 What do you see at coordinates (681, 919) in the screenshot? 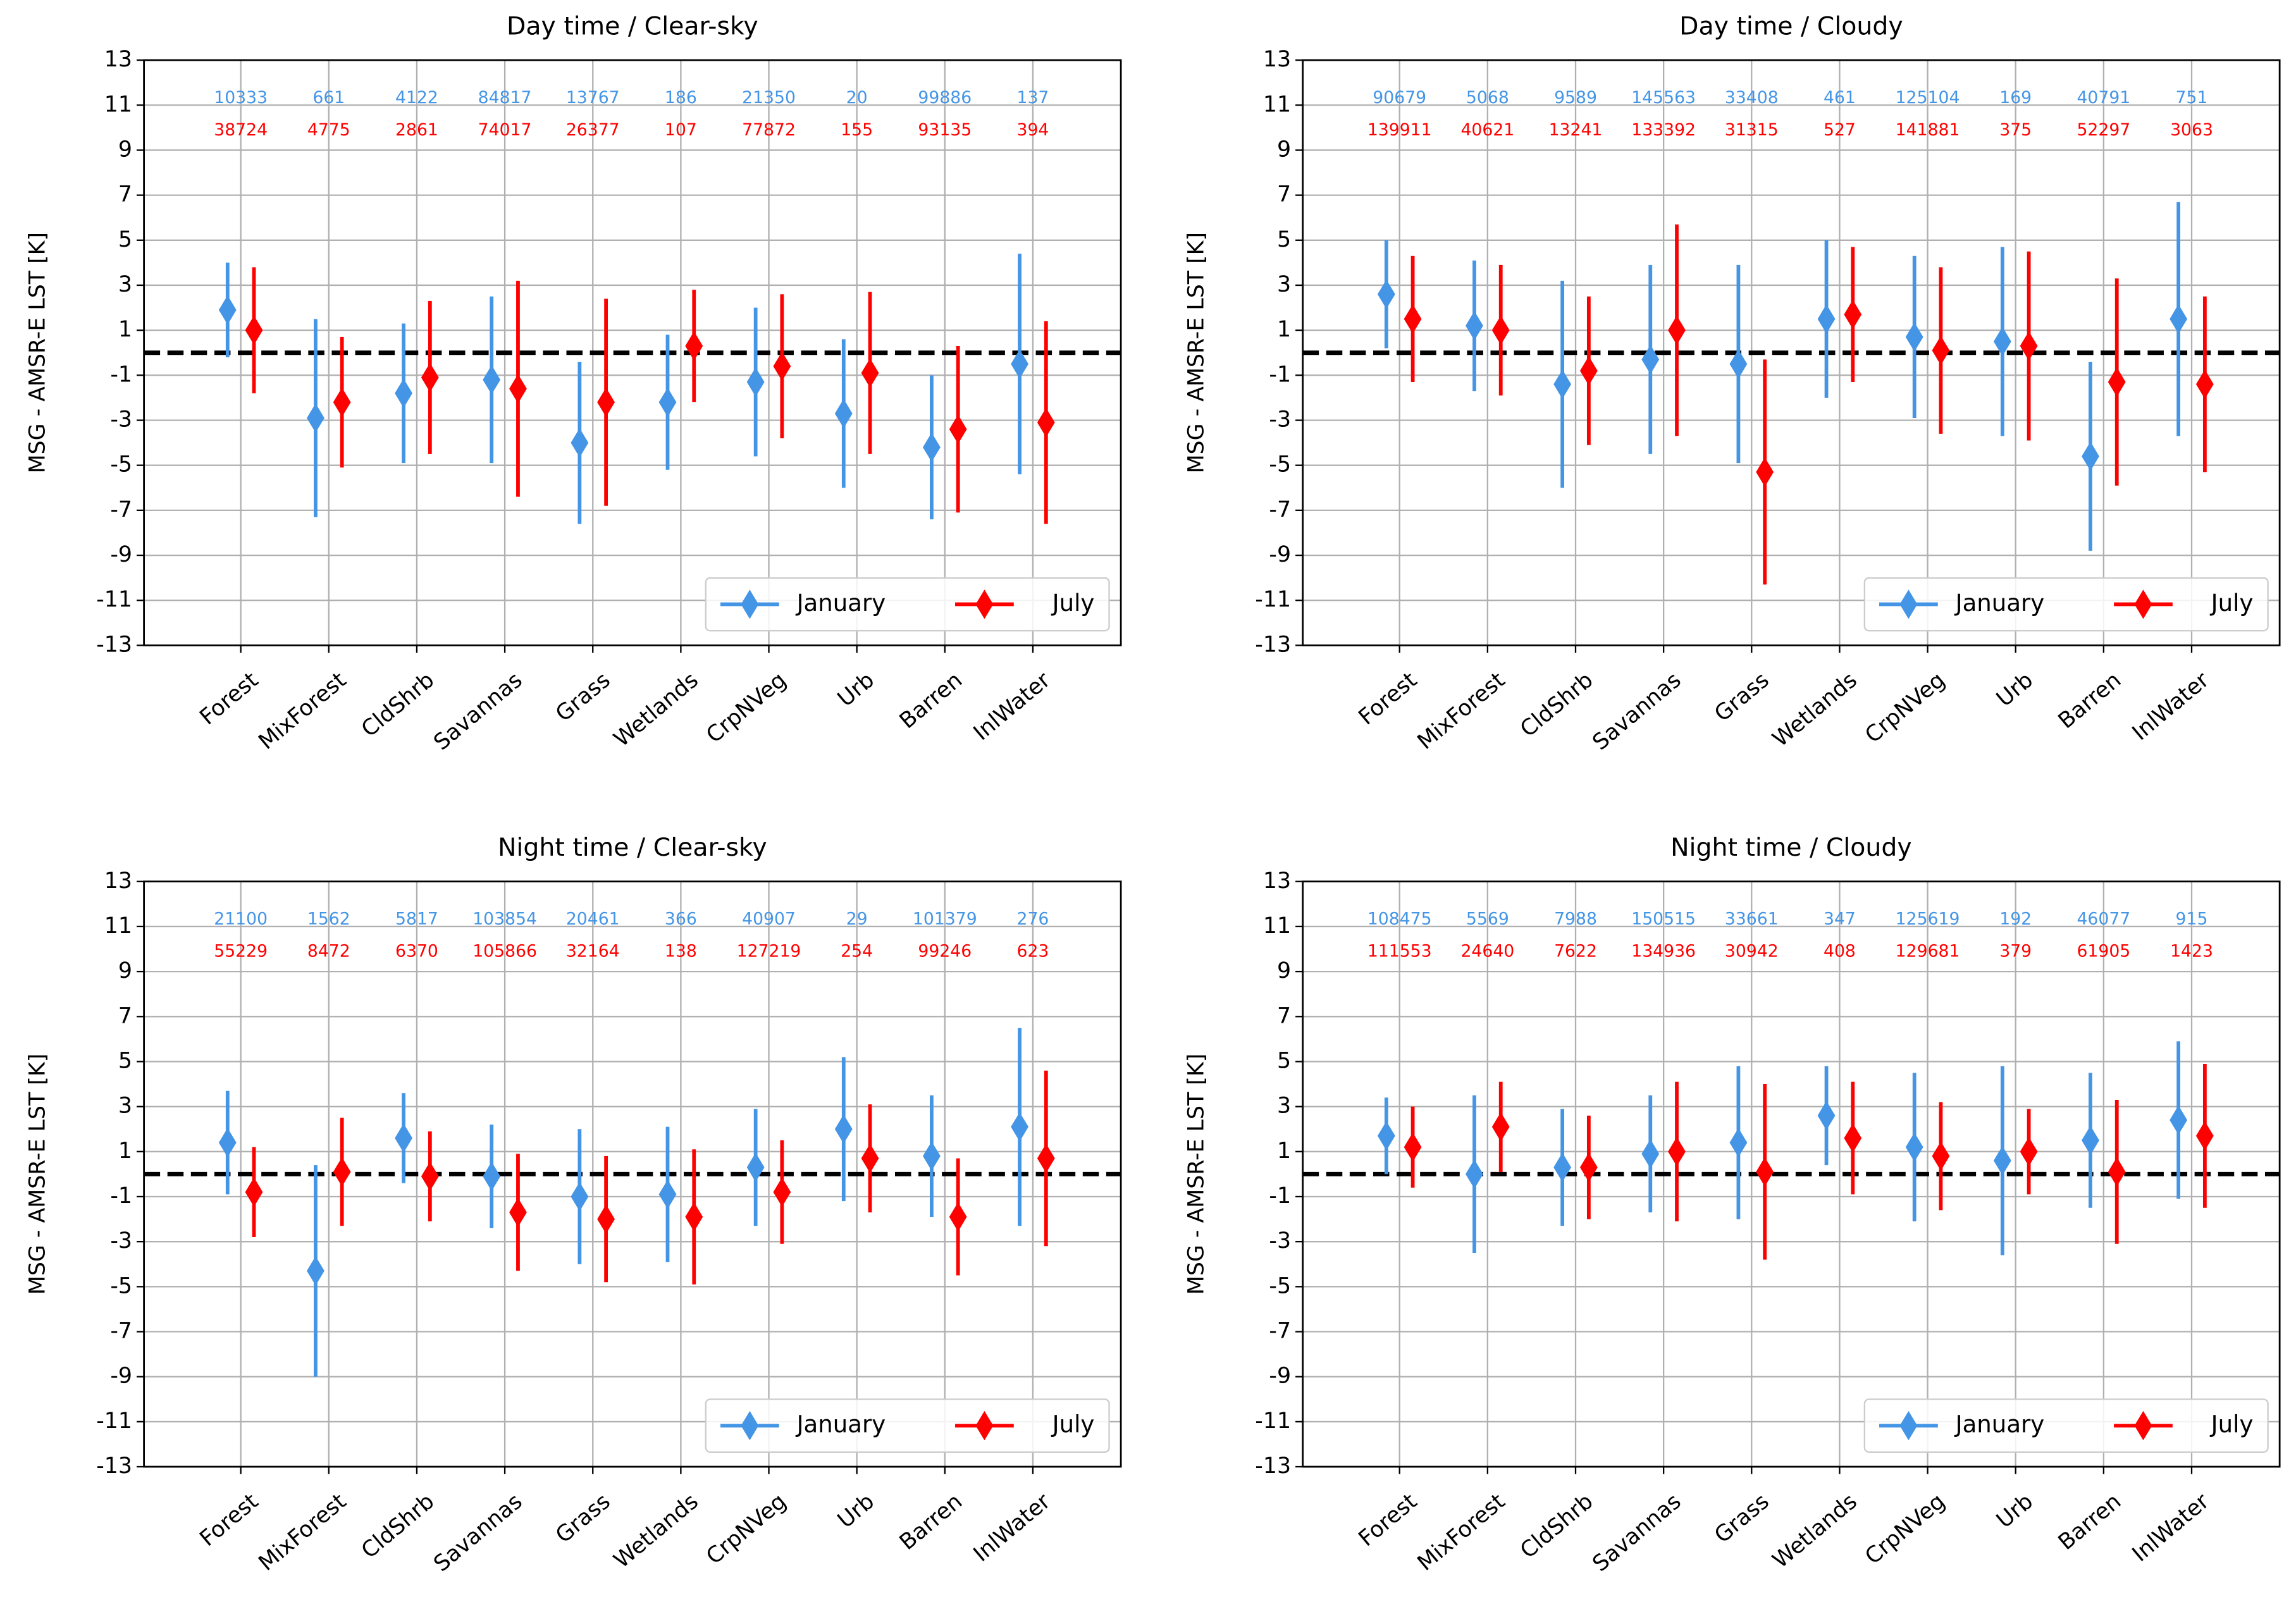
I see `sample-count: 366` at bounding box center [681, 919].